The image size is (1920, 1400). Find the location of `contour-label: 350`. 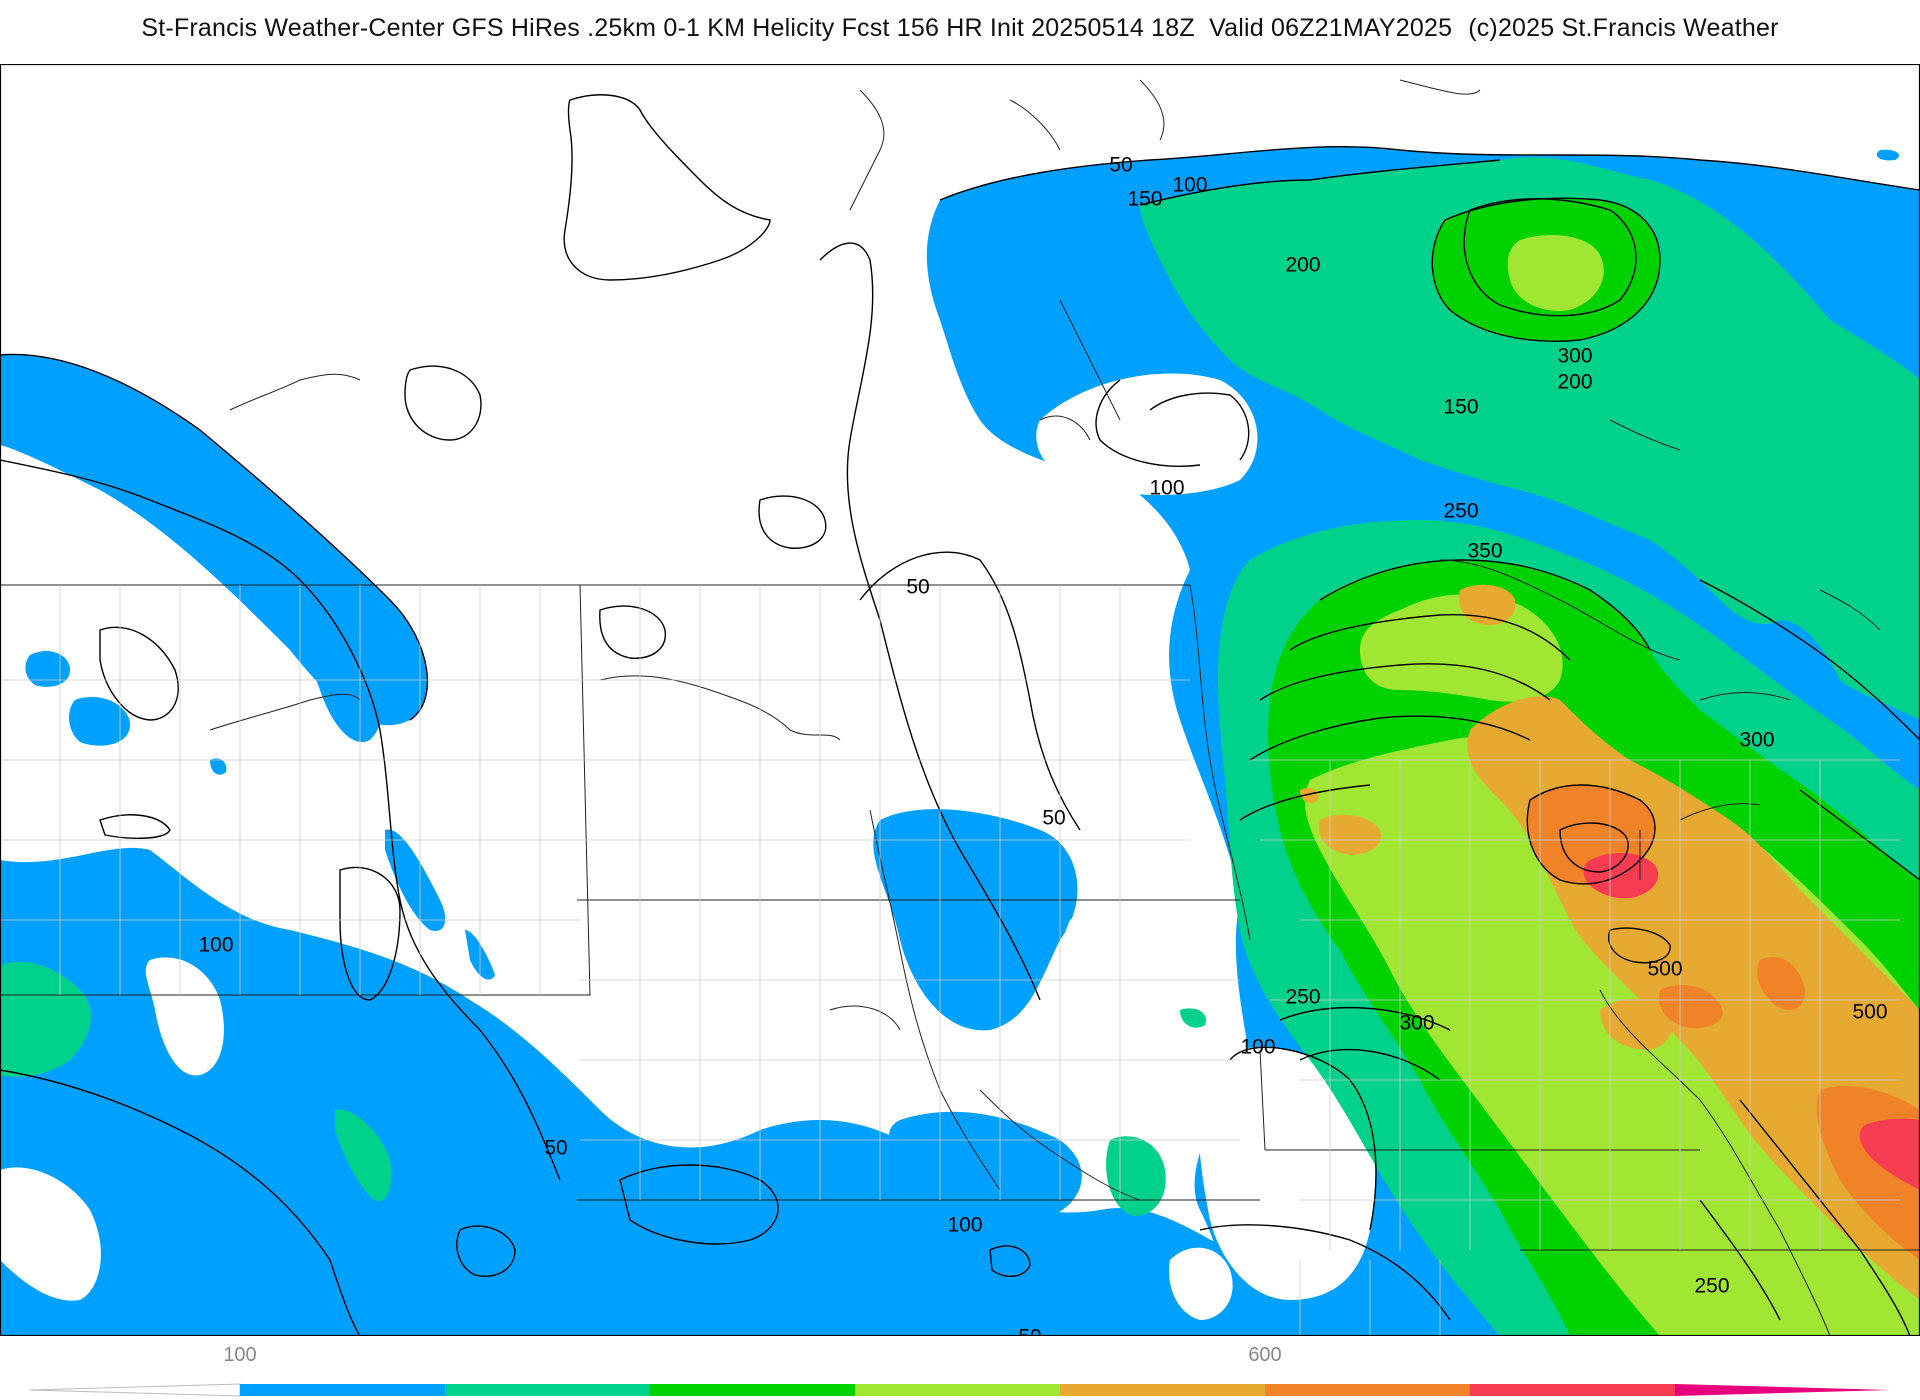

contour-label: 350 is located at coordinates (1484, 551).